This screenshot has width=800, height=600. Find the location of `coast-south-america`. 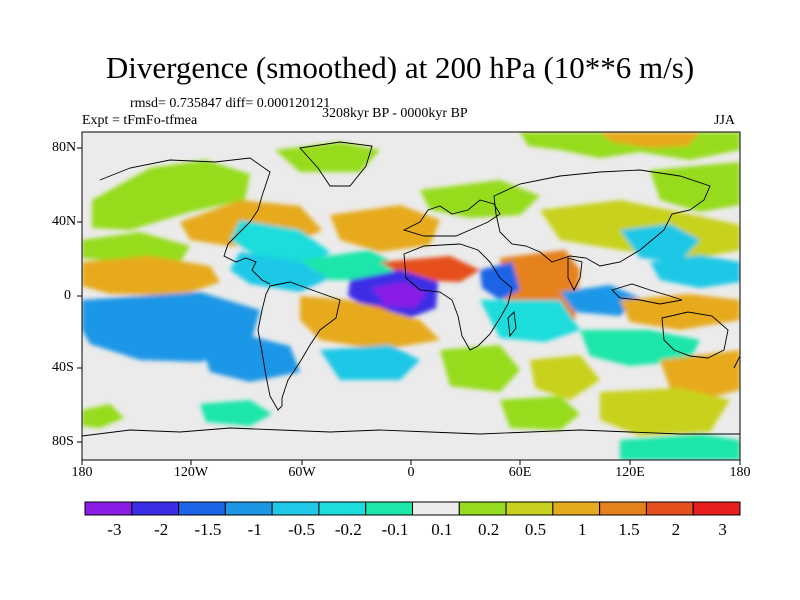

coast-south-america is located at coordinates (299, 346).